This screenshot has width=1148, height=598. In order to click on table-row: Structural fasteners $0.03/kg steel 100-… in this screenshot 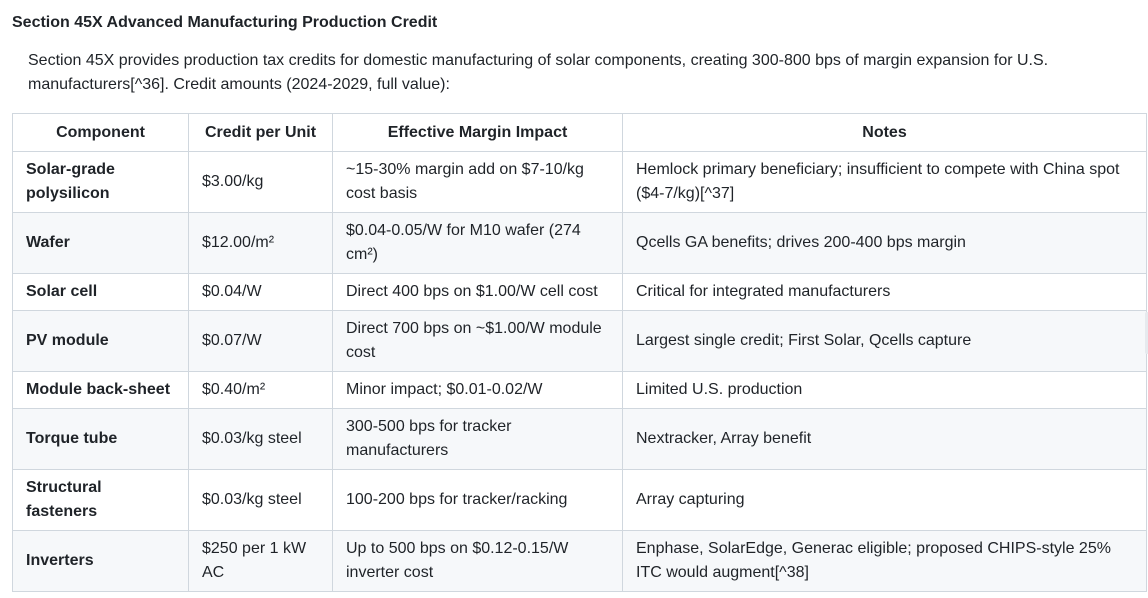, I will do `click(579, 500)`.